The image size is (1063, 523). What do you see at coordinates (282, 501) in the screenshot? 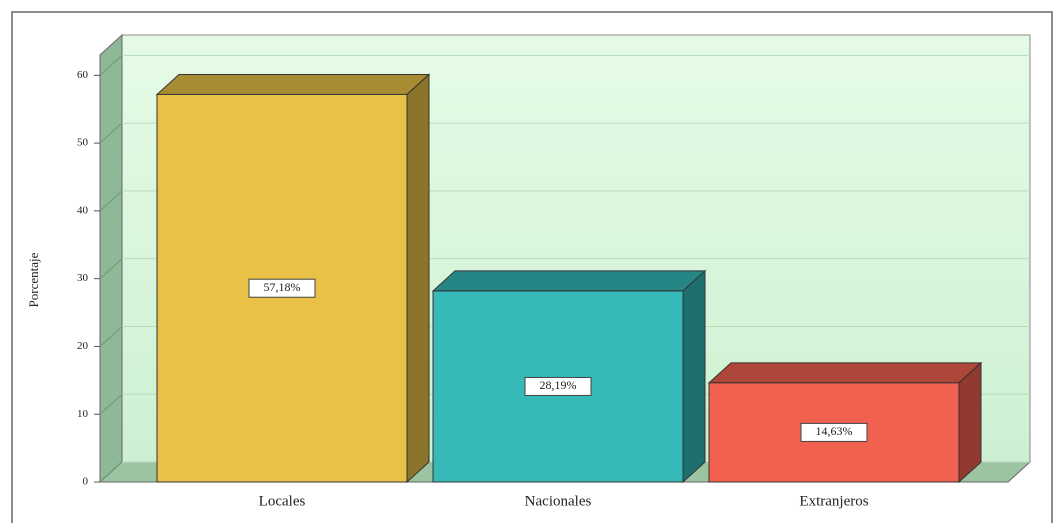
I see `x-tick-label: Locales` at bounding box center [282, 501].